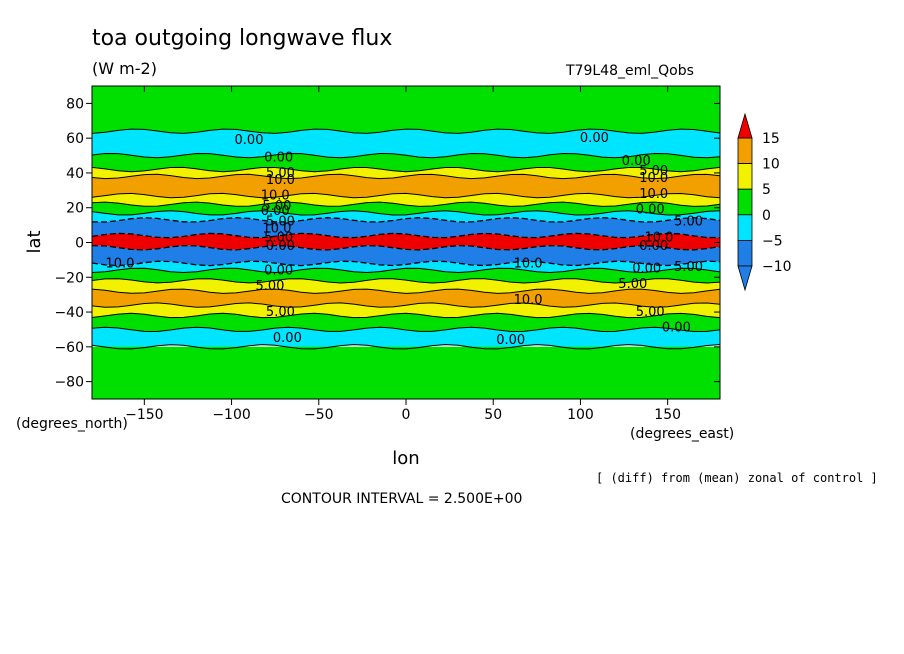  What do you see at coordinates (771, 165) in the screenshot?
I see `colorbar-tick-label: 10` at bounding box center [771, 165].